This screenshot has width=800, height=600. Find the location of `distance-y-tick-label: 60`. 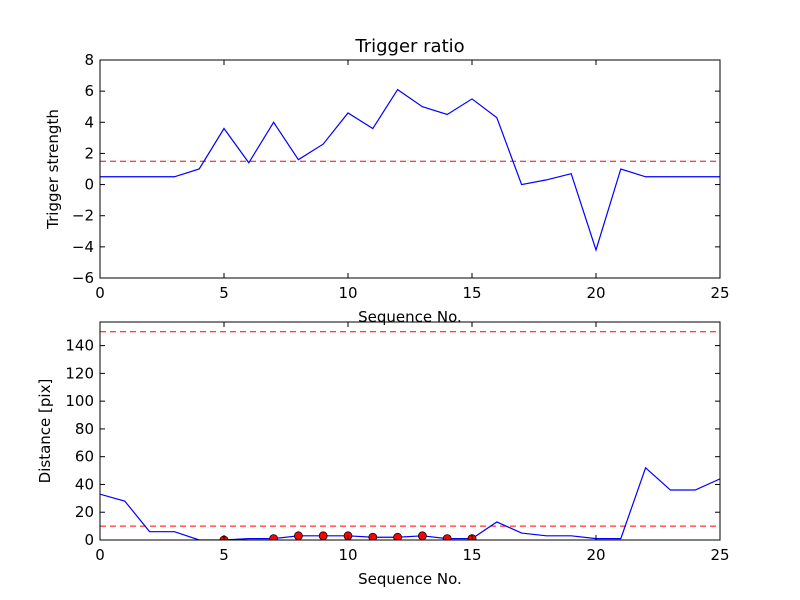

distance-y-tick-label: 60 is located at coordinates (84, 457).